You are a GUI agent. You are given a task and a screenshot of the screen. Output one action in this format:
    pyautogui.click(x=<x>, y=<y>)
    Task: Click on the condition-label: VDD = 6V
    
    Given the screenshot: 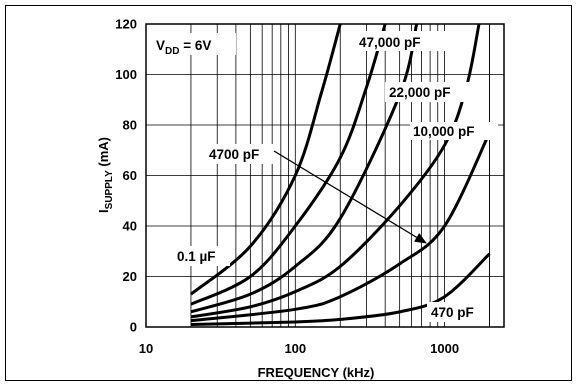 What is the action you would take?
    pyautogui.click(x=183, y=47)
    